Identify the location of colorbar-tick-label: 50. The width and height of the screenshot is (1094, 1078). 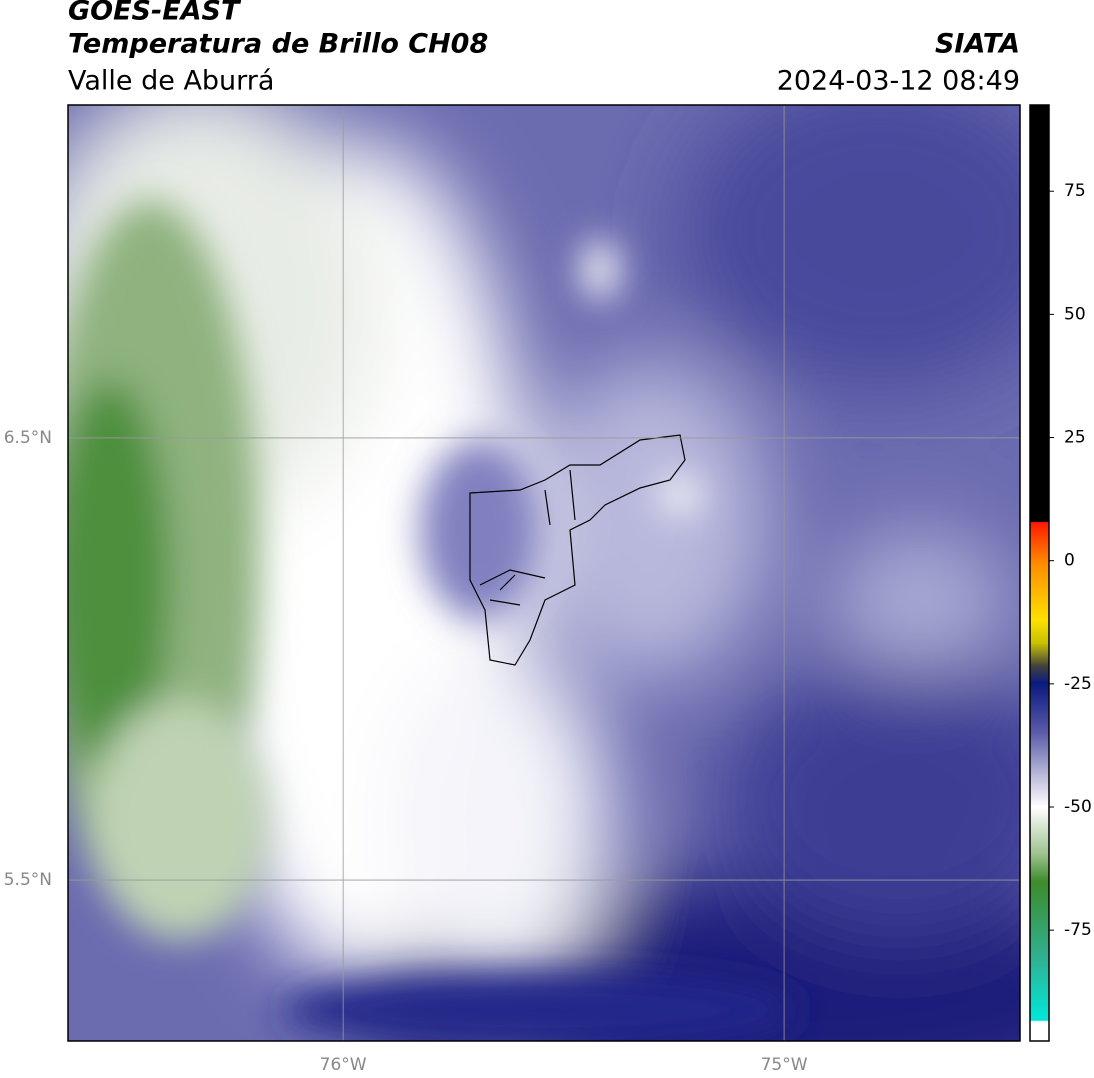
(1075, 314).